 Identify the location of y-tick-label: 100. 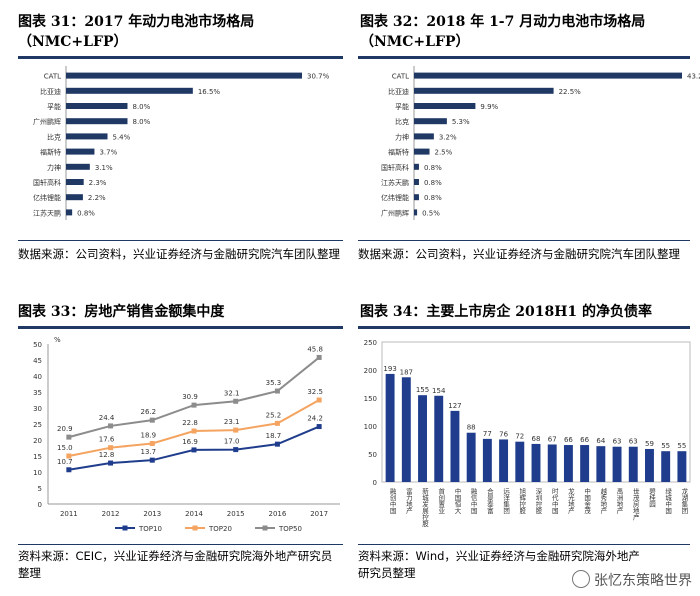
(370, 427).